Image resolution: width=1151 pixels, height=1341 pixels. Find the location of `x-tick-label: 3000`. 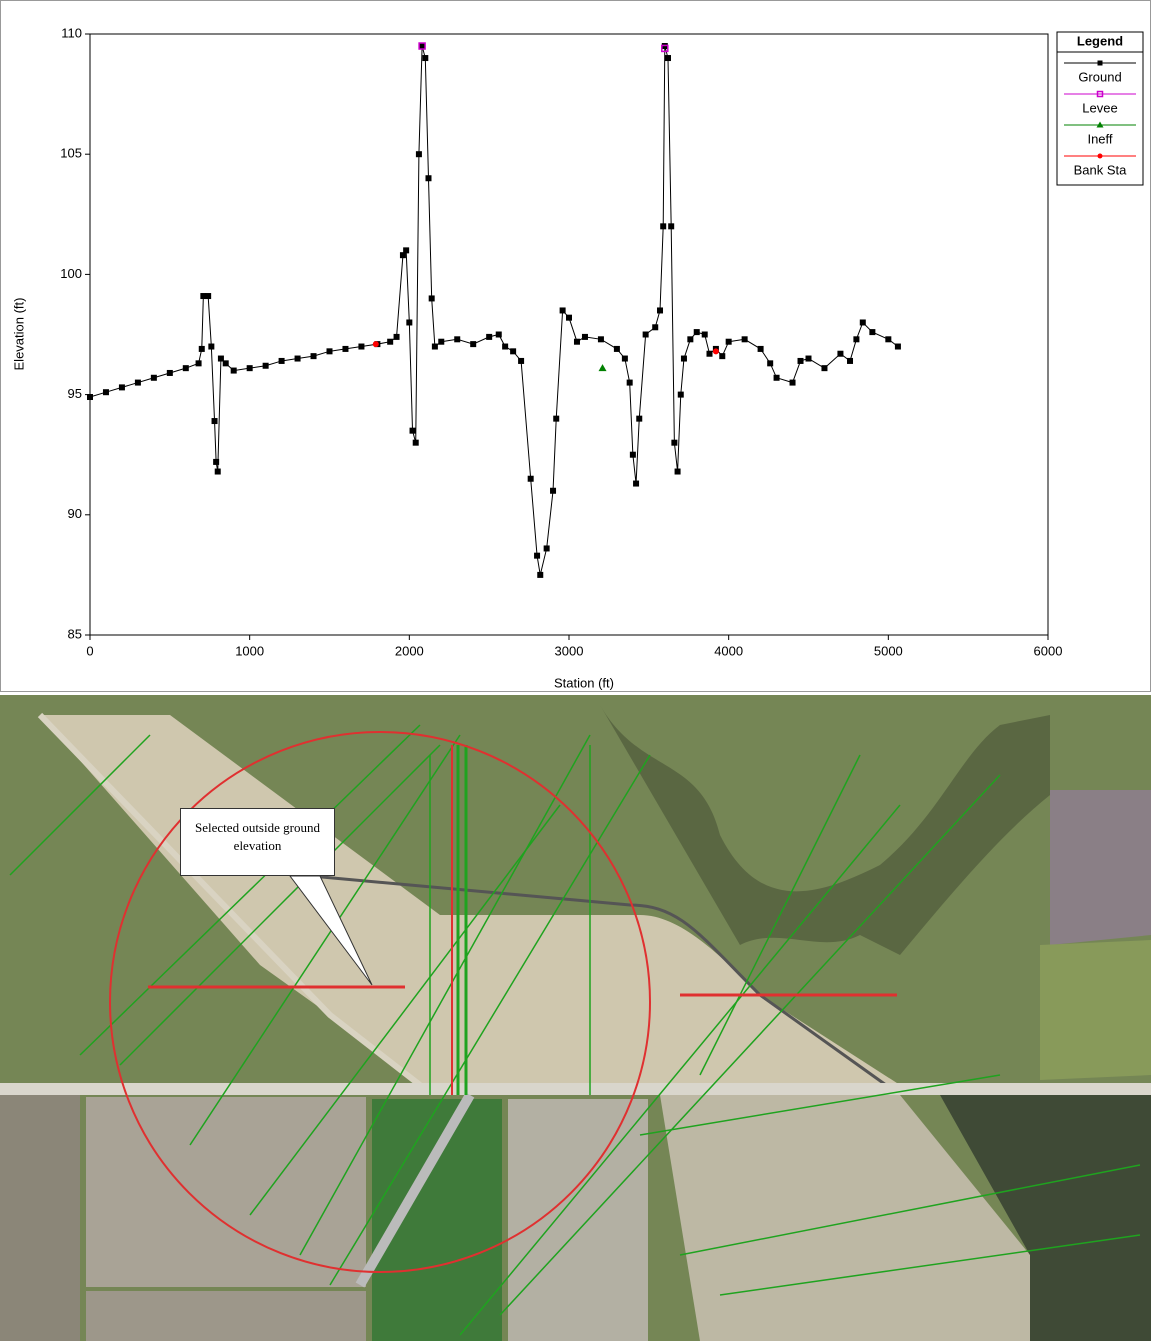

x-tick-label: 3000 is located at coordinates (569, 650).